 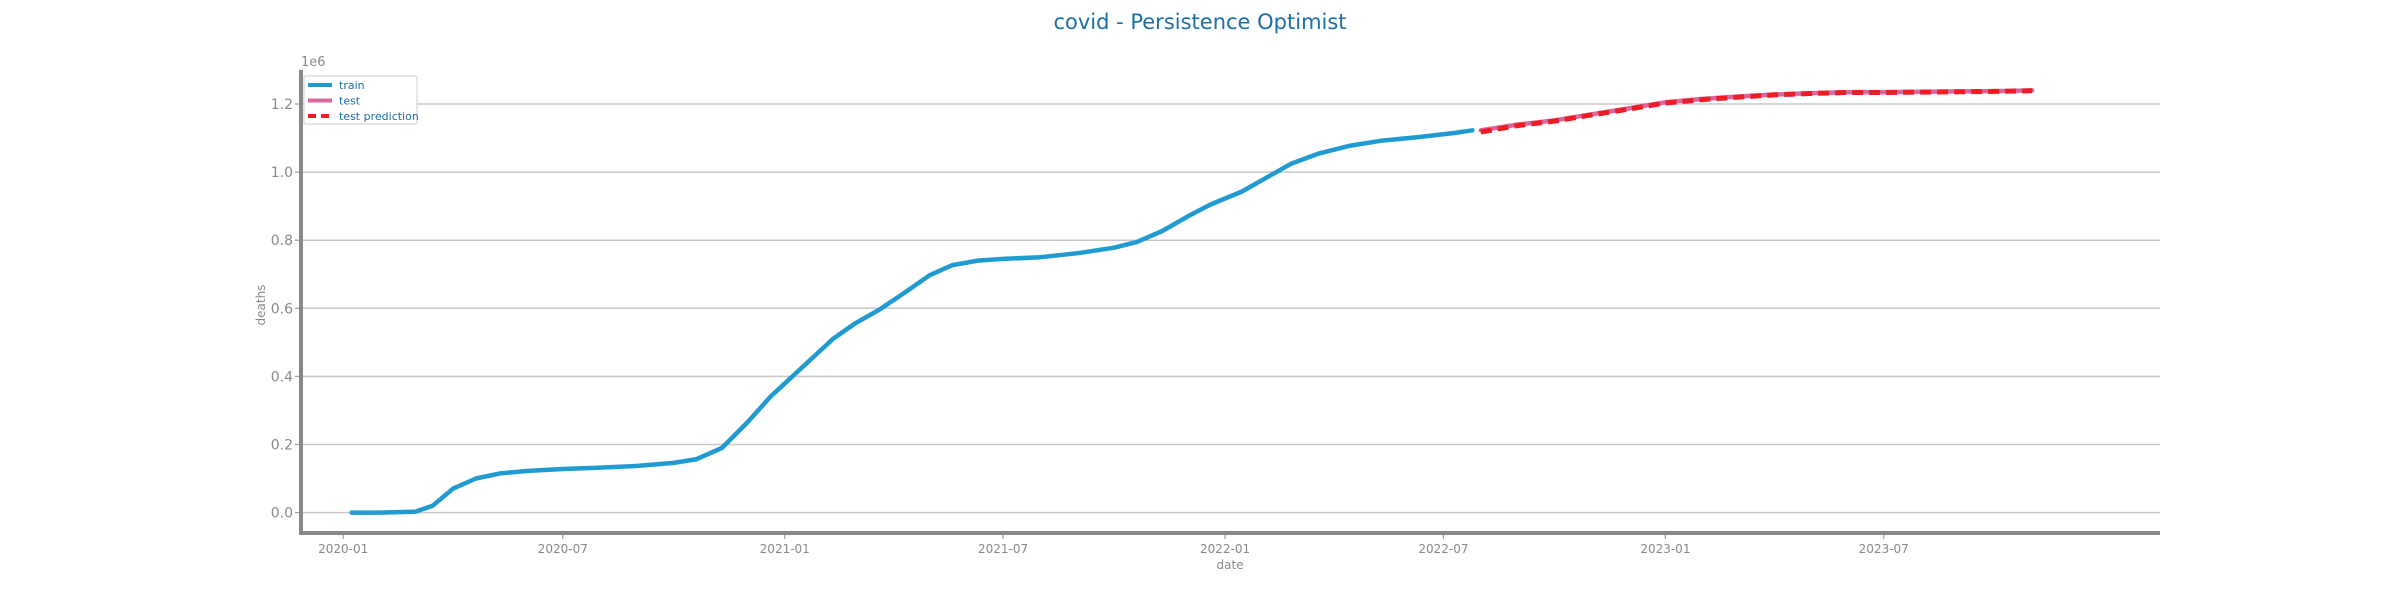 I want to click on y-tick-label: 0.0, so click(x=282, y=514).